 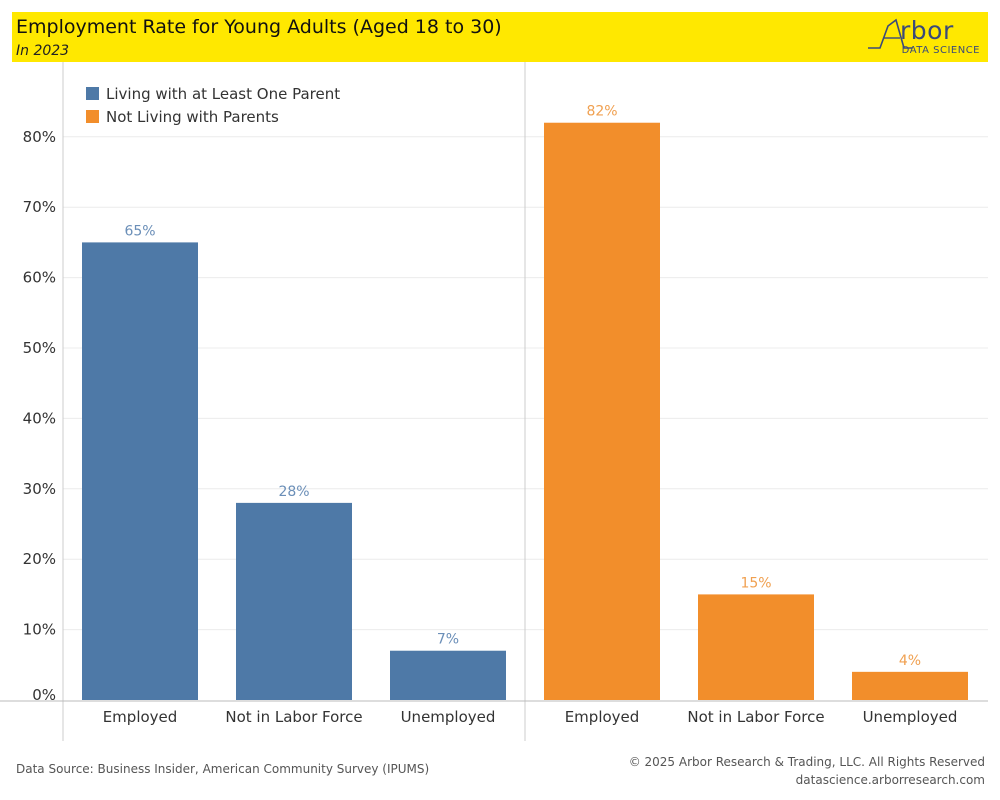 What do you see at coordinates (39, 630) in the screenshot?
I see `y-tick-label: 10%` at bounding box center [39, 630].